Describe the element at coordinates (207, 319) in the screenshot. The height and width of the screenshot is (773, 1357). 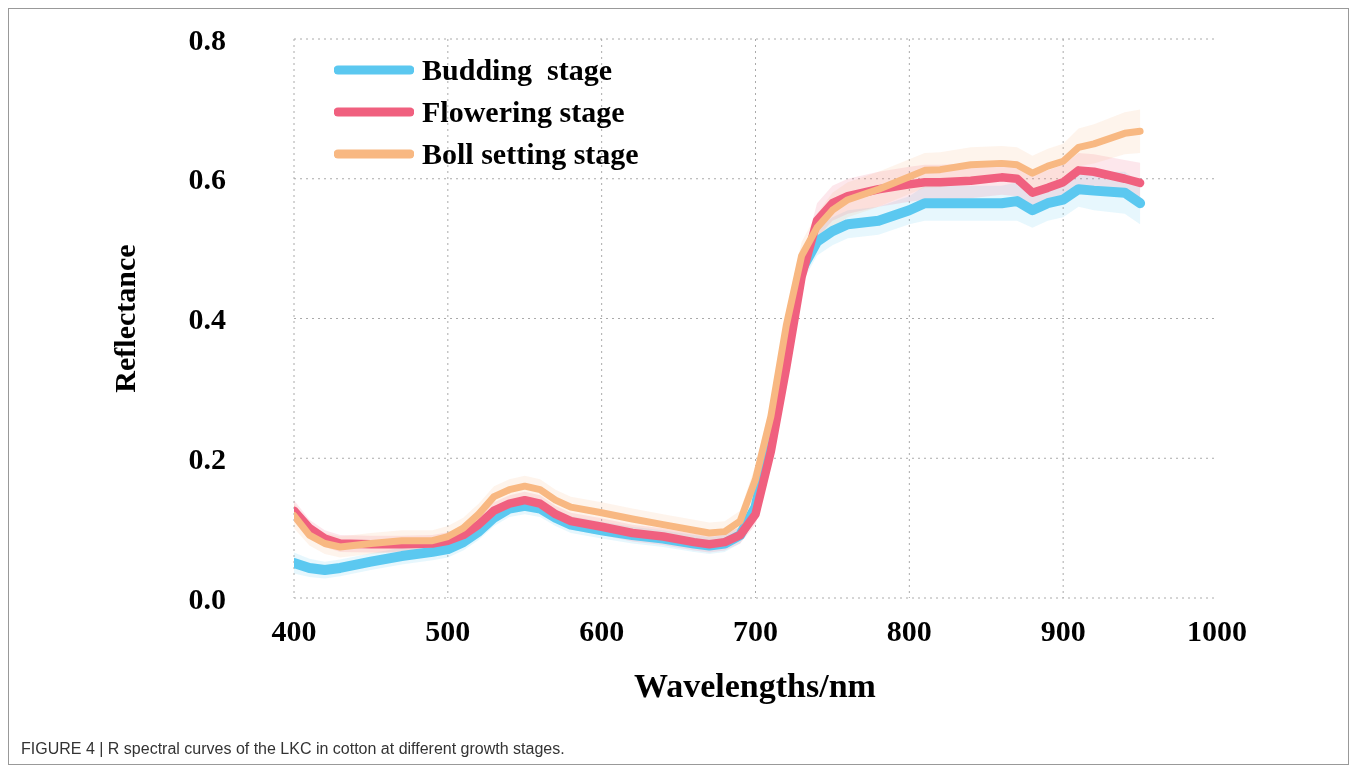
I see `y-tick-label: 0.4` at that location.